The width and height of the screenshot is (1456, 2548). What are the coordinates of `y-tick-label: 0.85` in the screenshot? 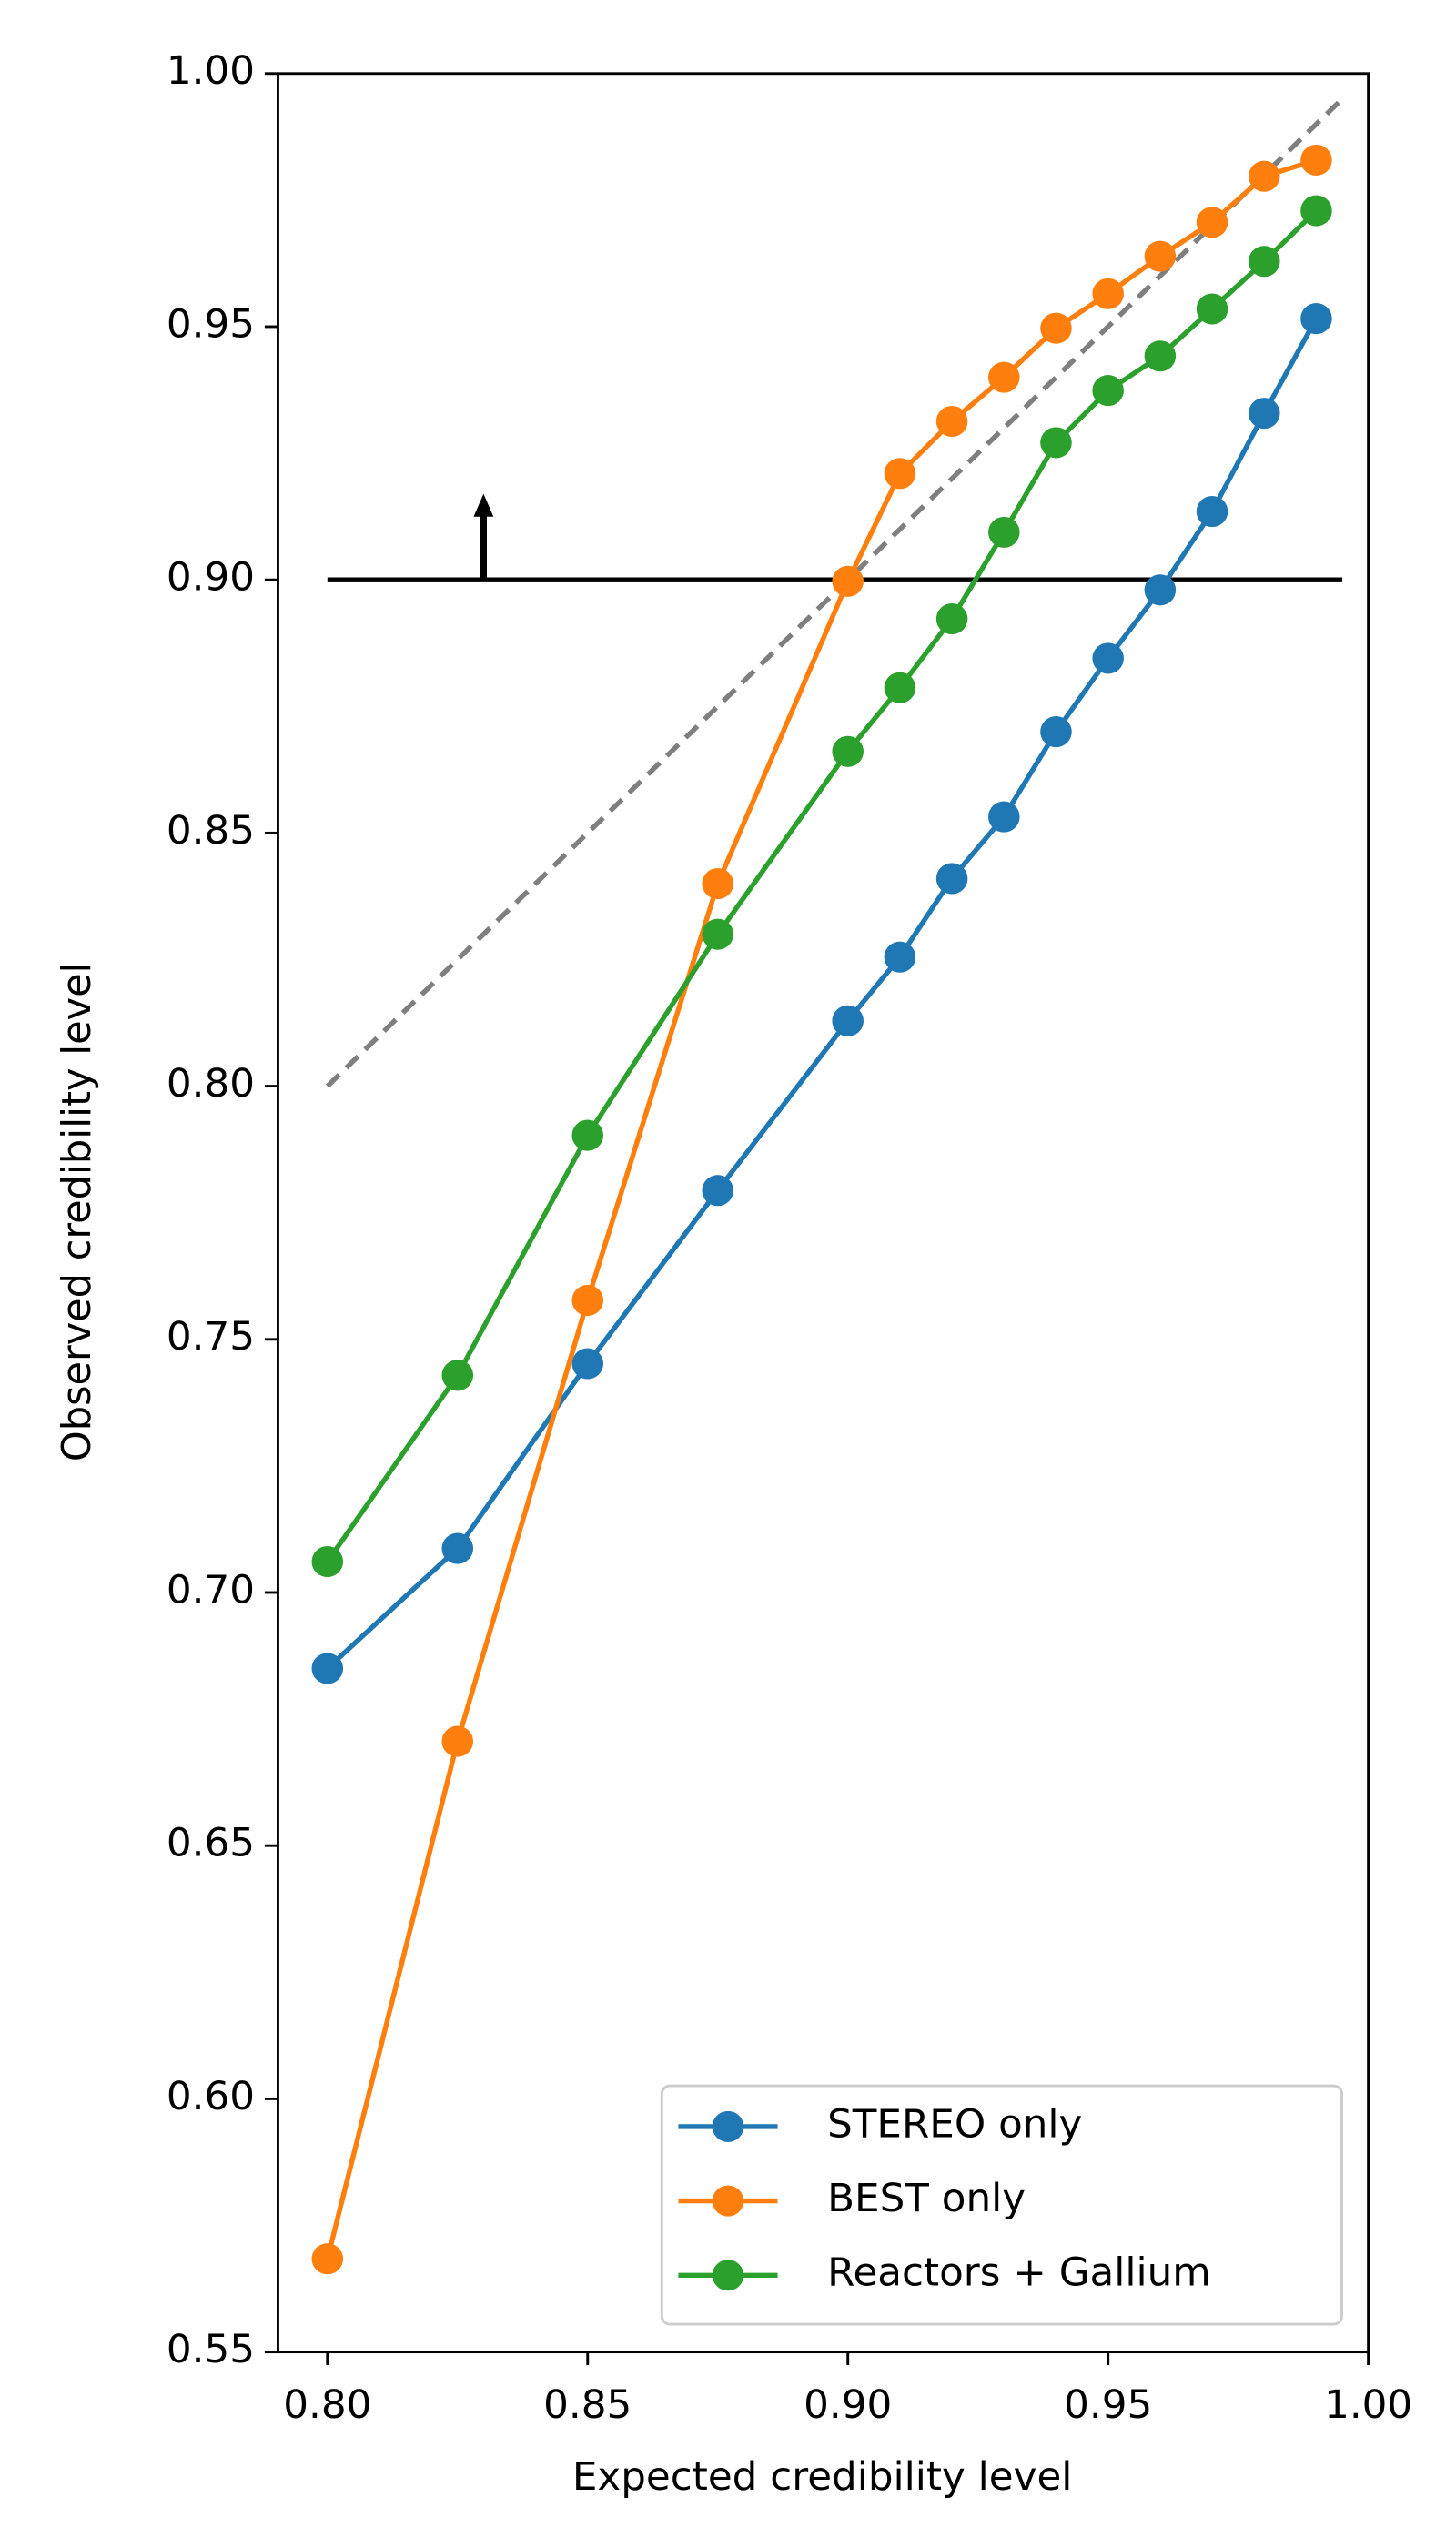 It's located at (211, 831).